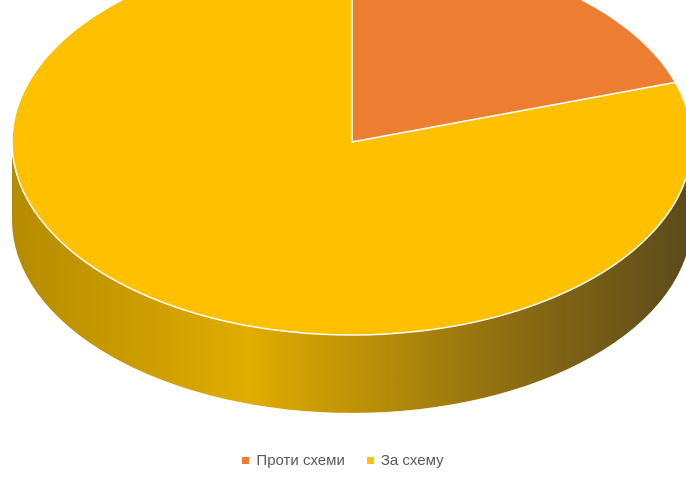 The image size is (686, 477). Describe the element at coordinates (300, 460) in the screenshot. I see `legend-label-against: Проти схеми` at that location.